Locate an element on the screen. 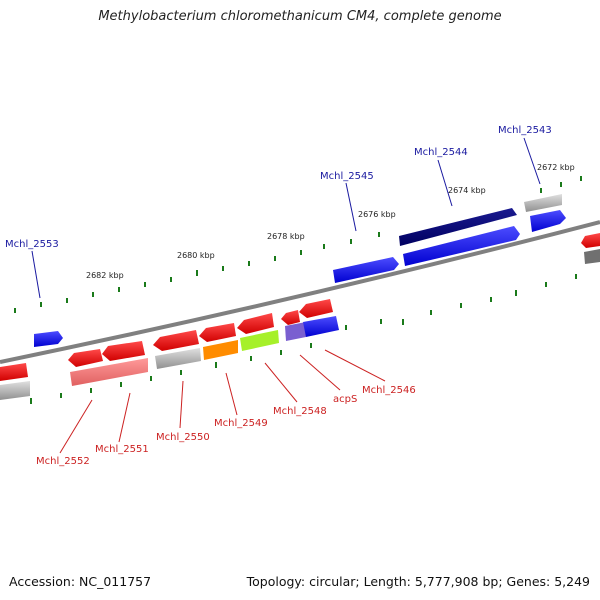 This screenshot has width=600, height=600. label-acps: acpS is located at coordinates (345, 399).